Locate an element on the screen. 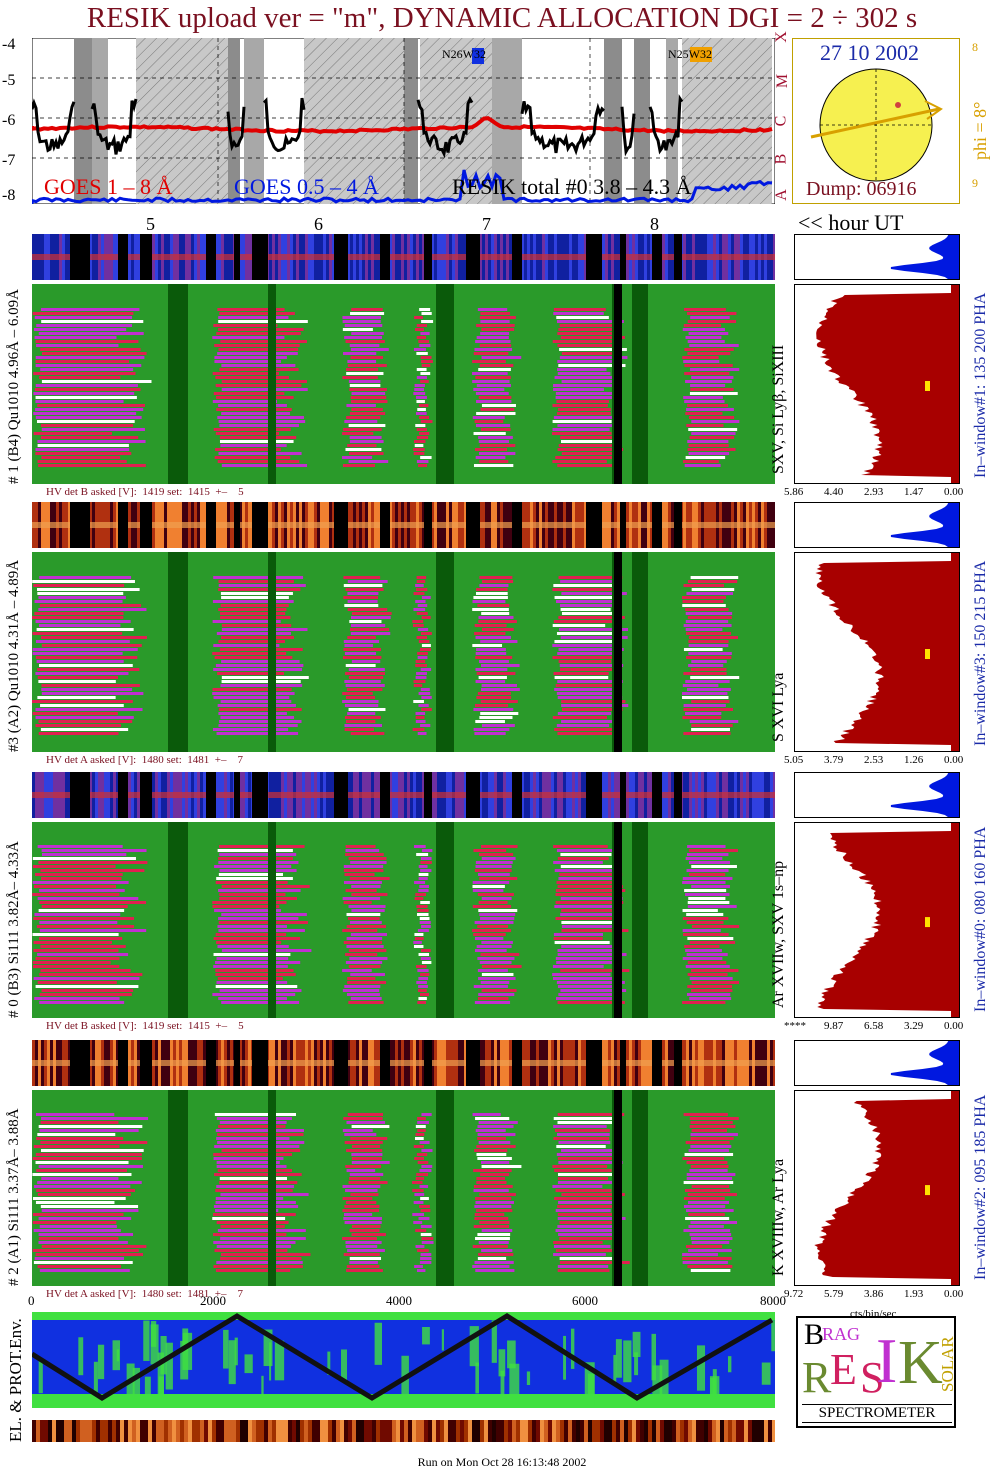  profile-plot is located at coordinates (877, 1188).